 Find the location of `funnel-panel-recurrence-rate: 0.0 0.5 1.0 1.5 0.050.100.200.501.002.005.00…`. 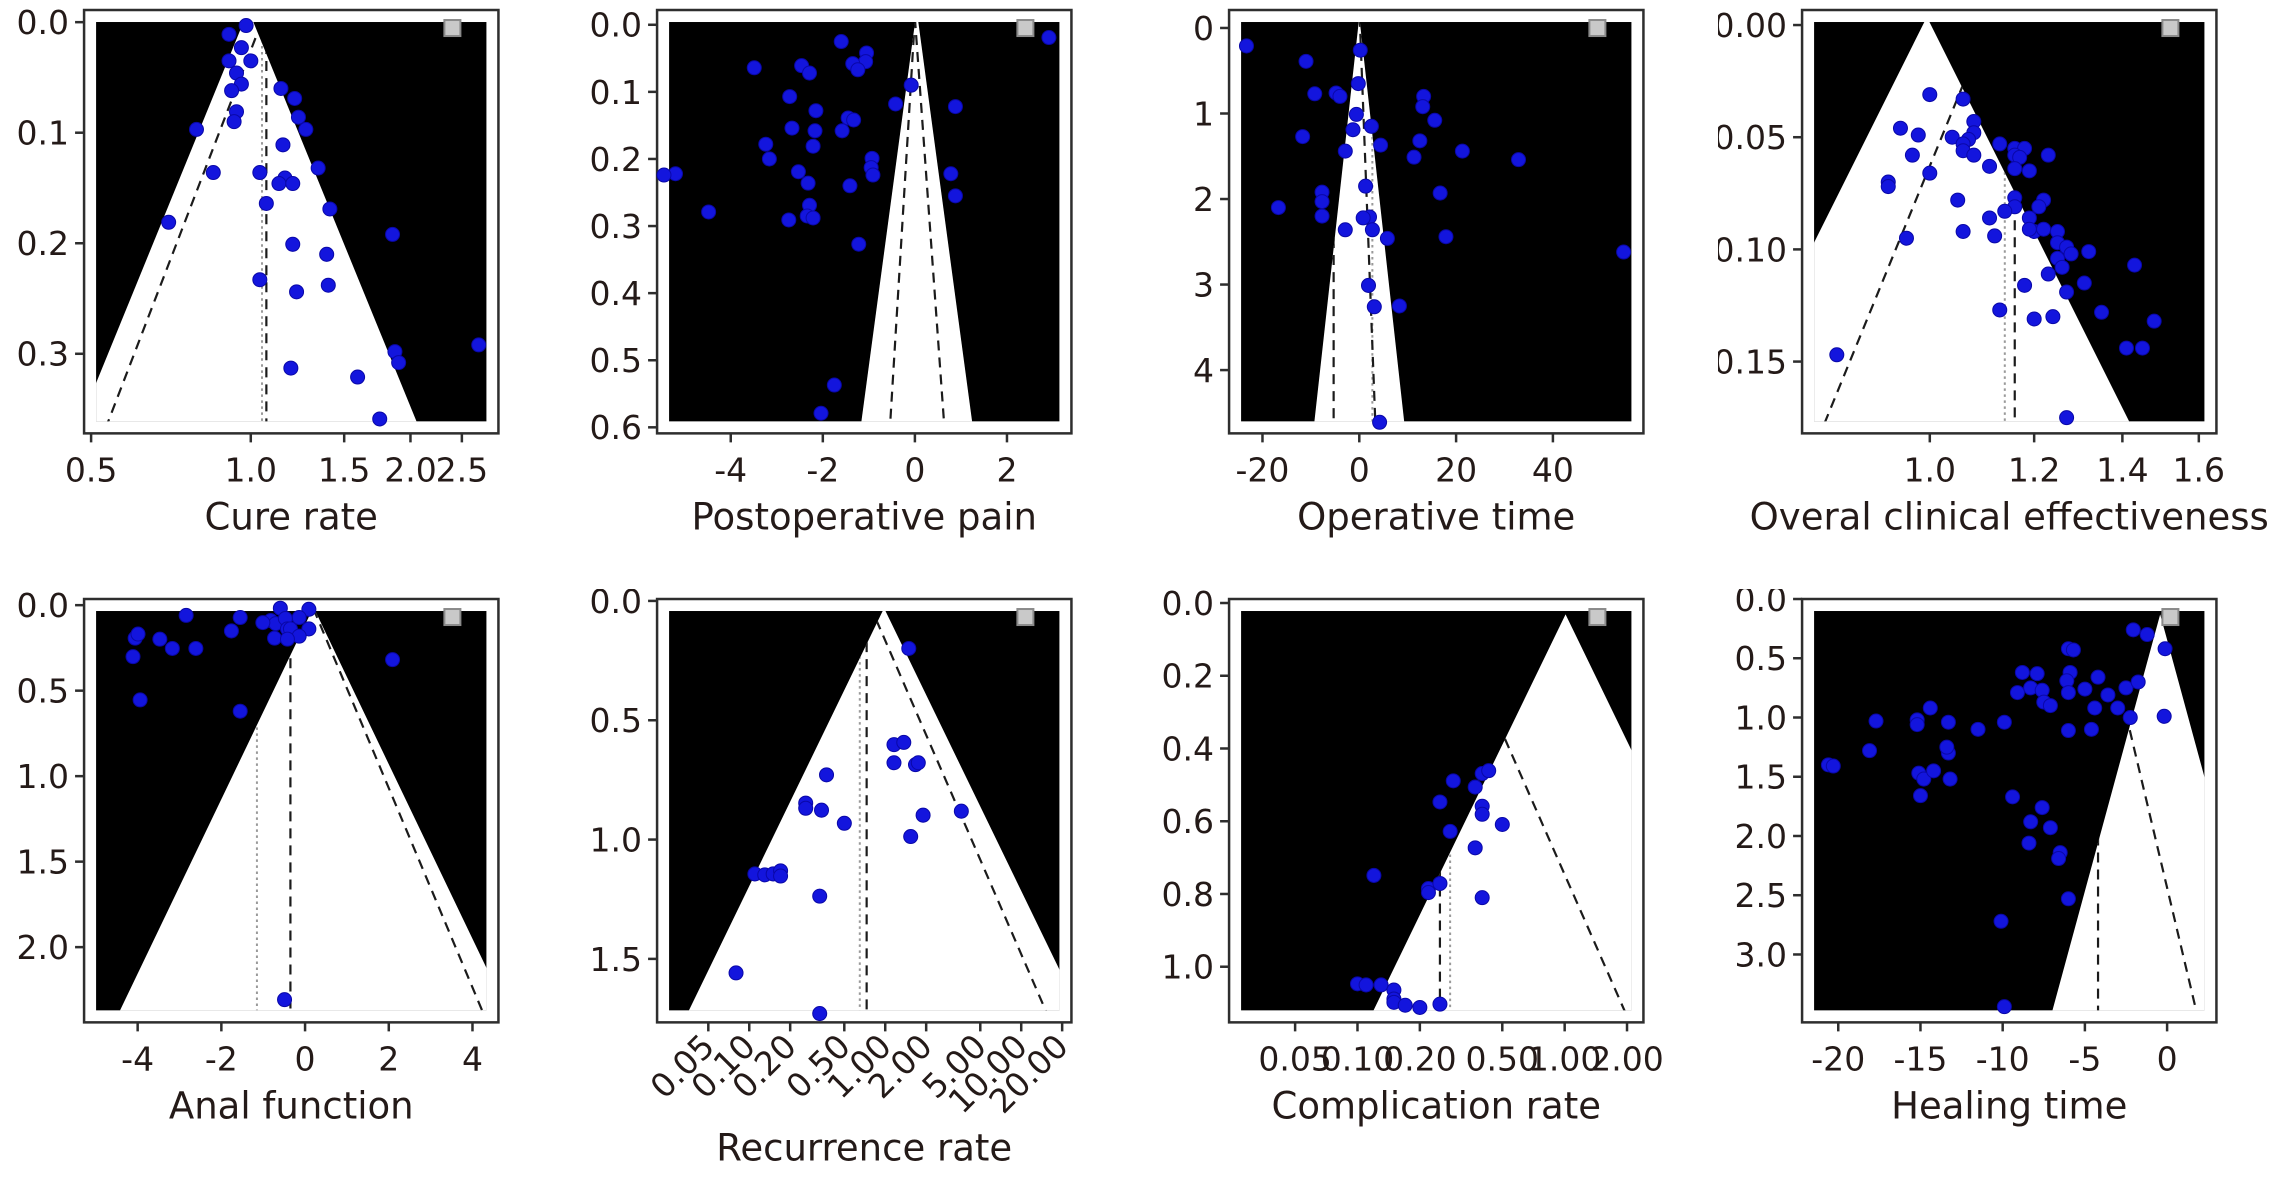

funnel-panel-recurrence-rate: 0.0 0.5 1.0 1.5 0.050.100.200.501.002.005.00… is located at coordinates (832, 879).